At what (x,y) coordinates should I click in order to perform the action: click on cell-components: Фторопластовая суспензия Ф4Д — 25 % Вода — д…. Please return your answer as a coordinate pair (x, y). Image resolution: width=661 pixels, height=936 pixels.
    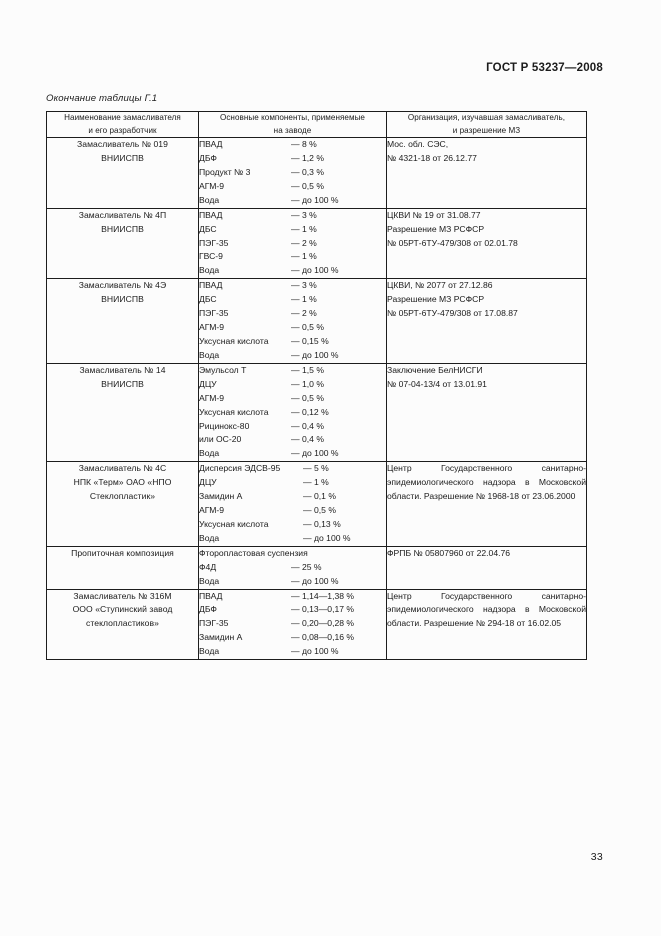
    Looking at the image, I should click on (292, 567).